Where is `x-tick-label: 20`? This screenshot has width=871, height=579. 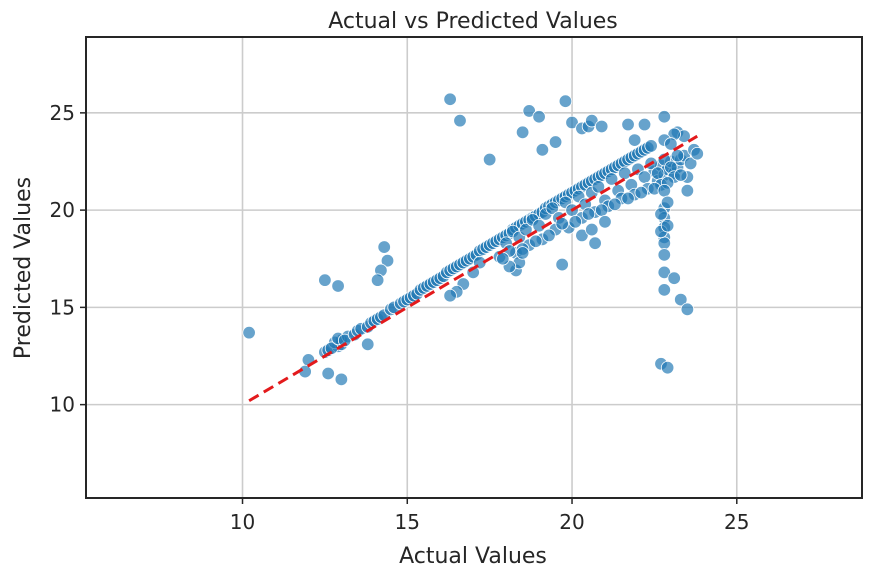 x-tick-label: 20 is located at coordinates (571, 522).